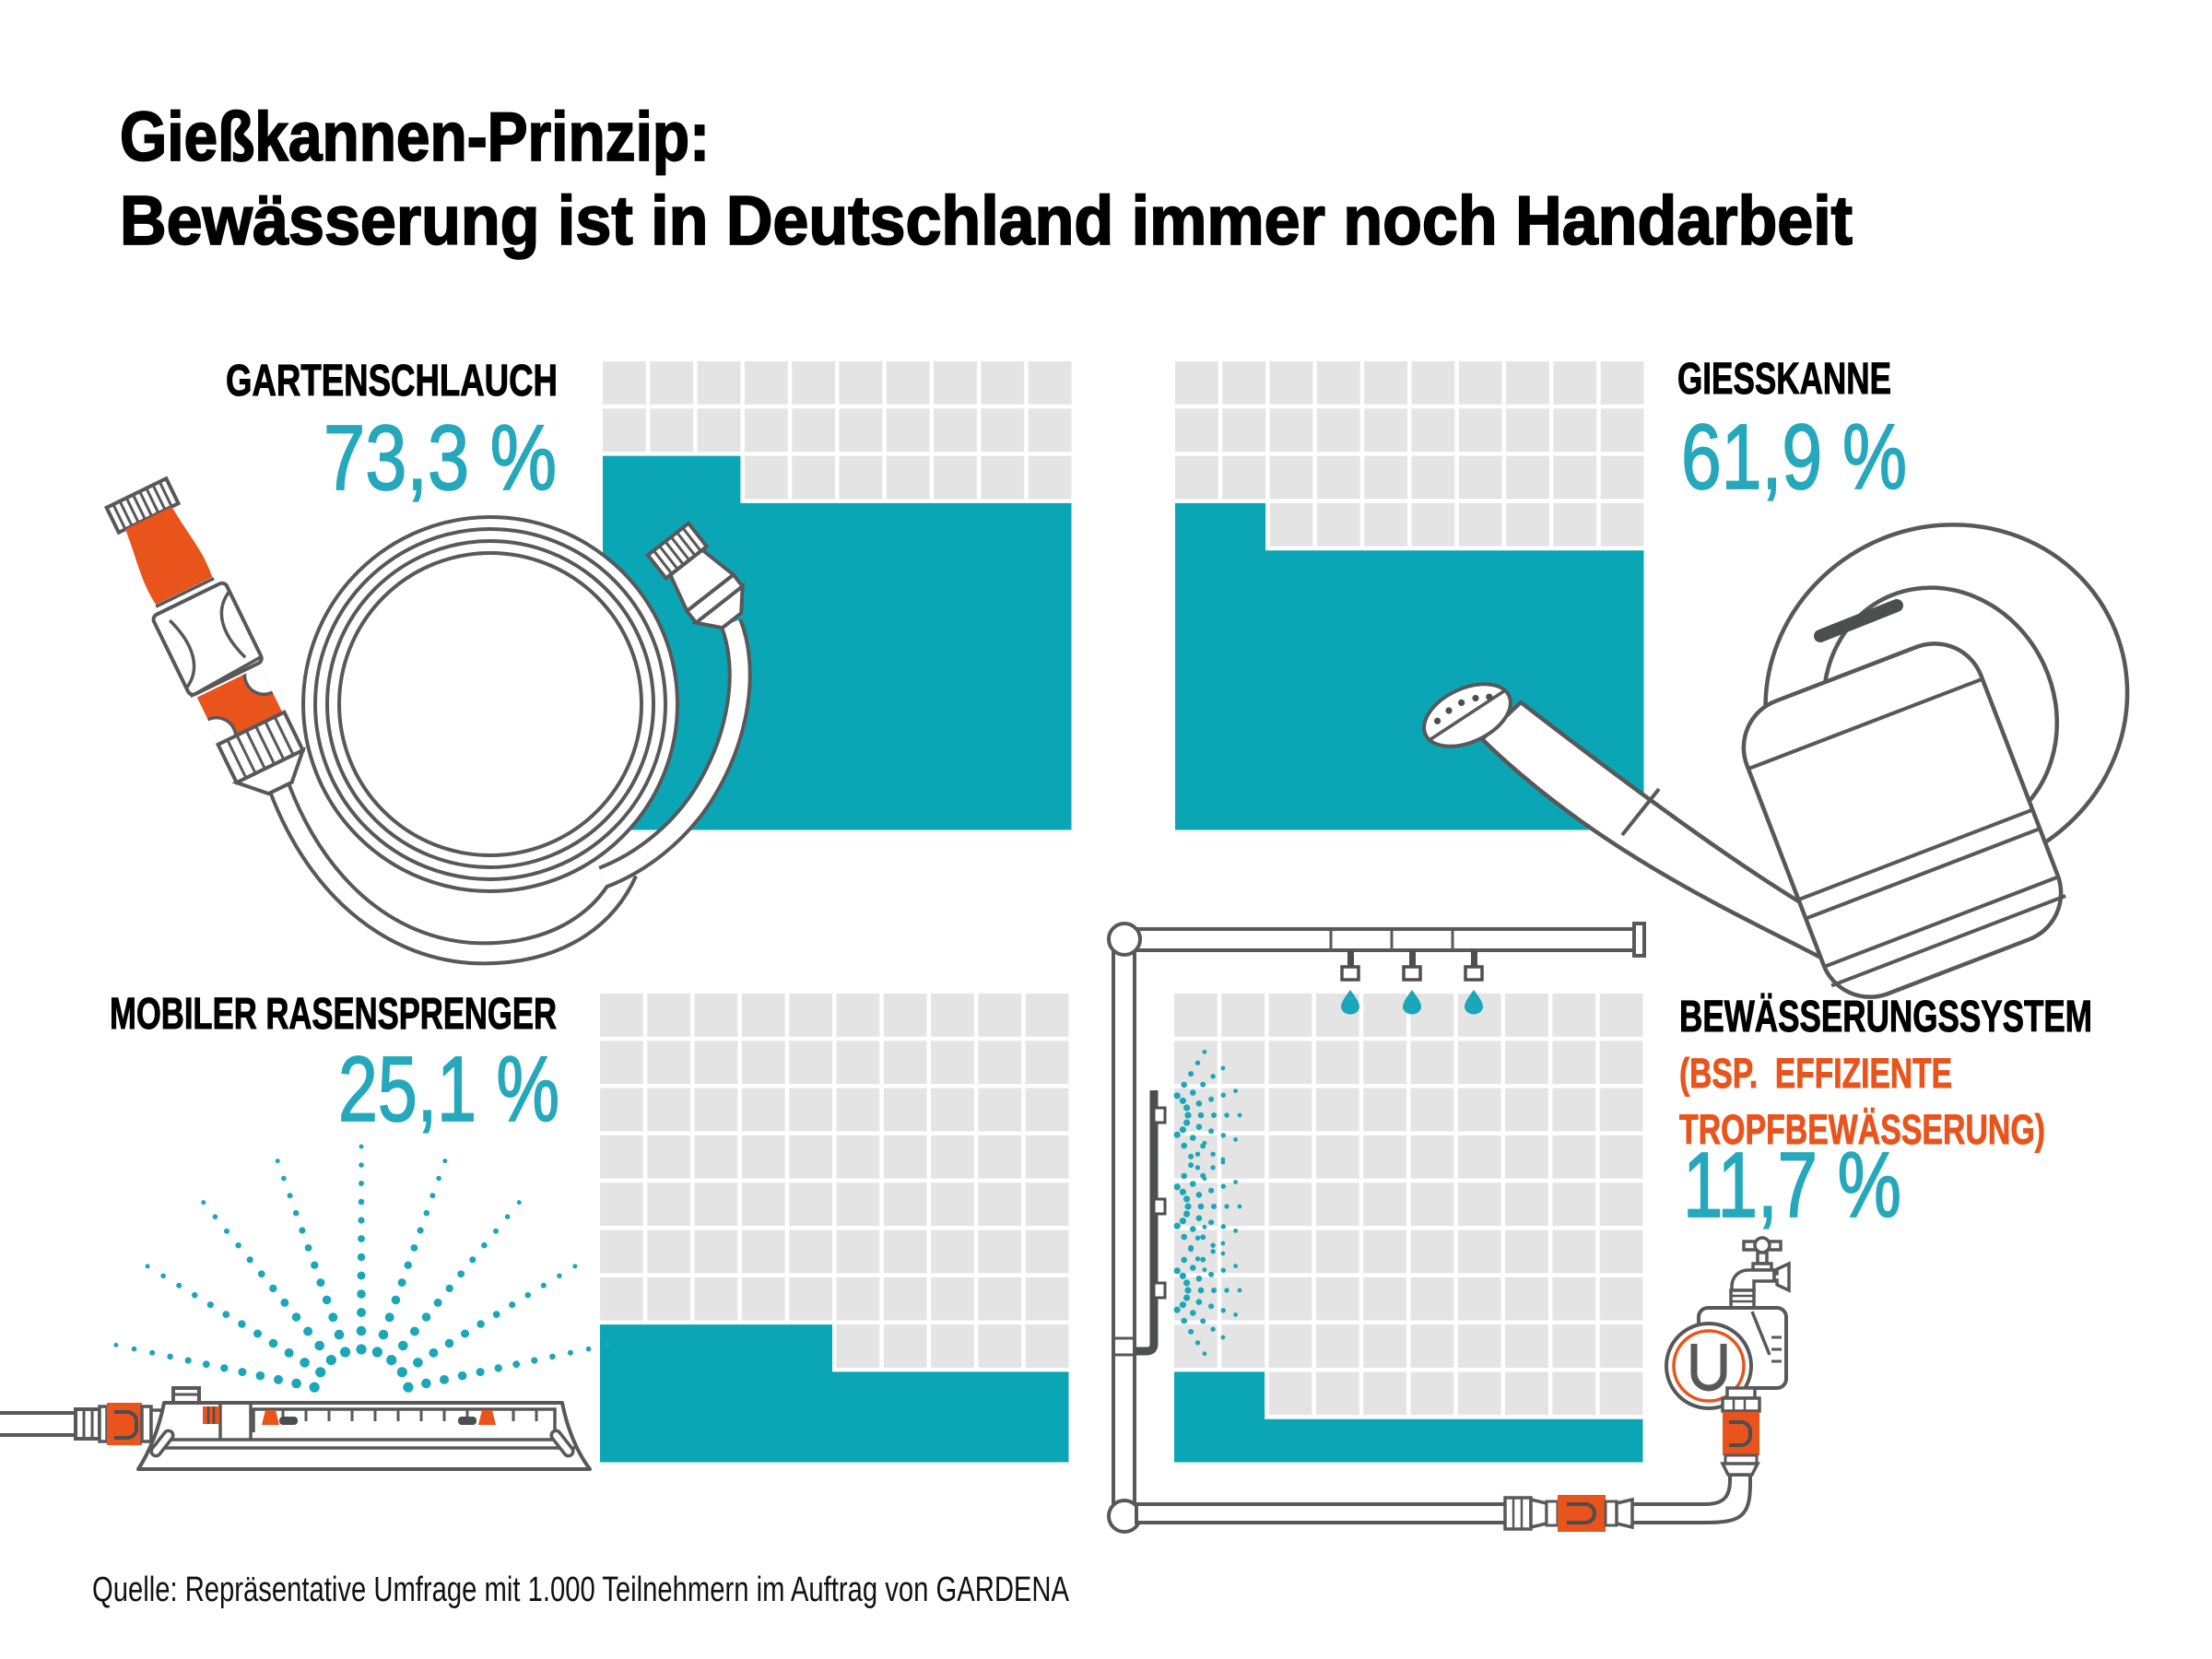 The image size is (2212, 1659). Describe the element at coordinates (392, 381) in the screenshot. I see `svg-text: GARTENSCHLAUCH` at that location.